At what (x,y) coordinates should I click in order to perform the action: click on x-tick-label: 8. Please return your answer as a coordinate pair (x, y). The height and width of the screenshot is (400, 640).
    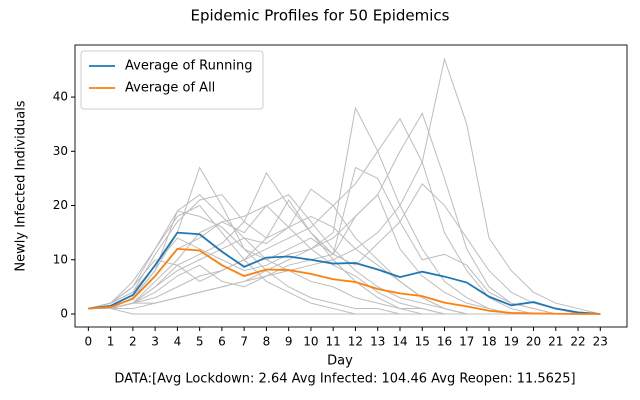
    Looking at the image, I should click on (267, 342).